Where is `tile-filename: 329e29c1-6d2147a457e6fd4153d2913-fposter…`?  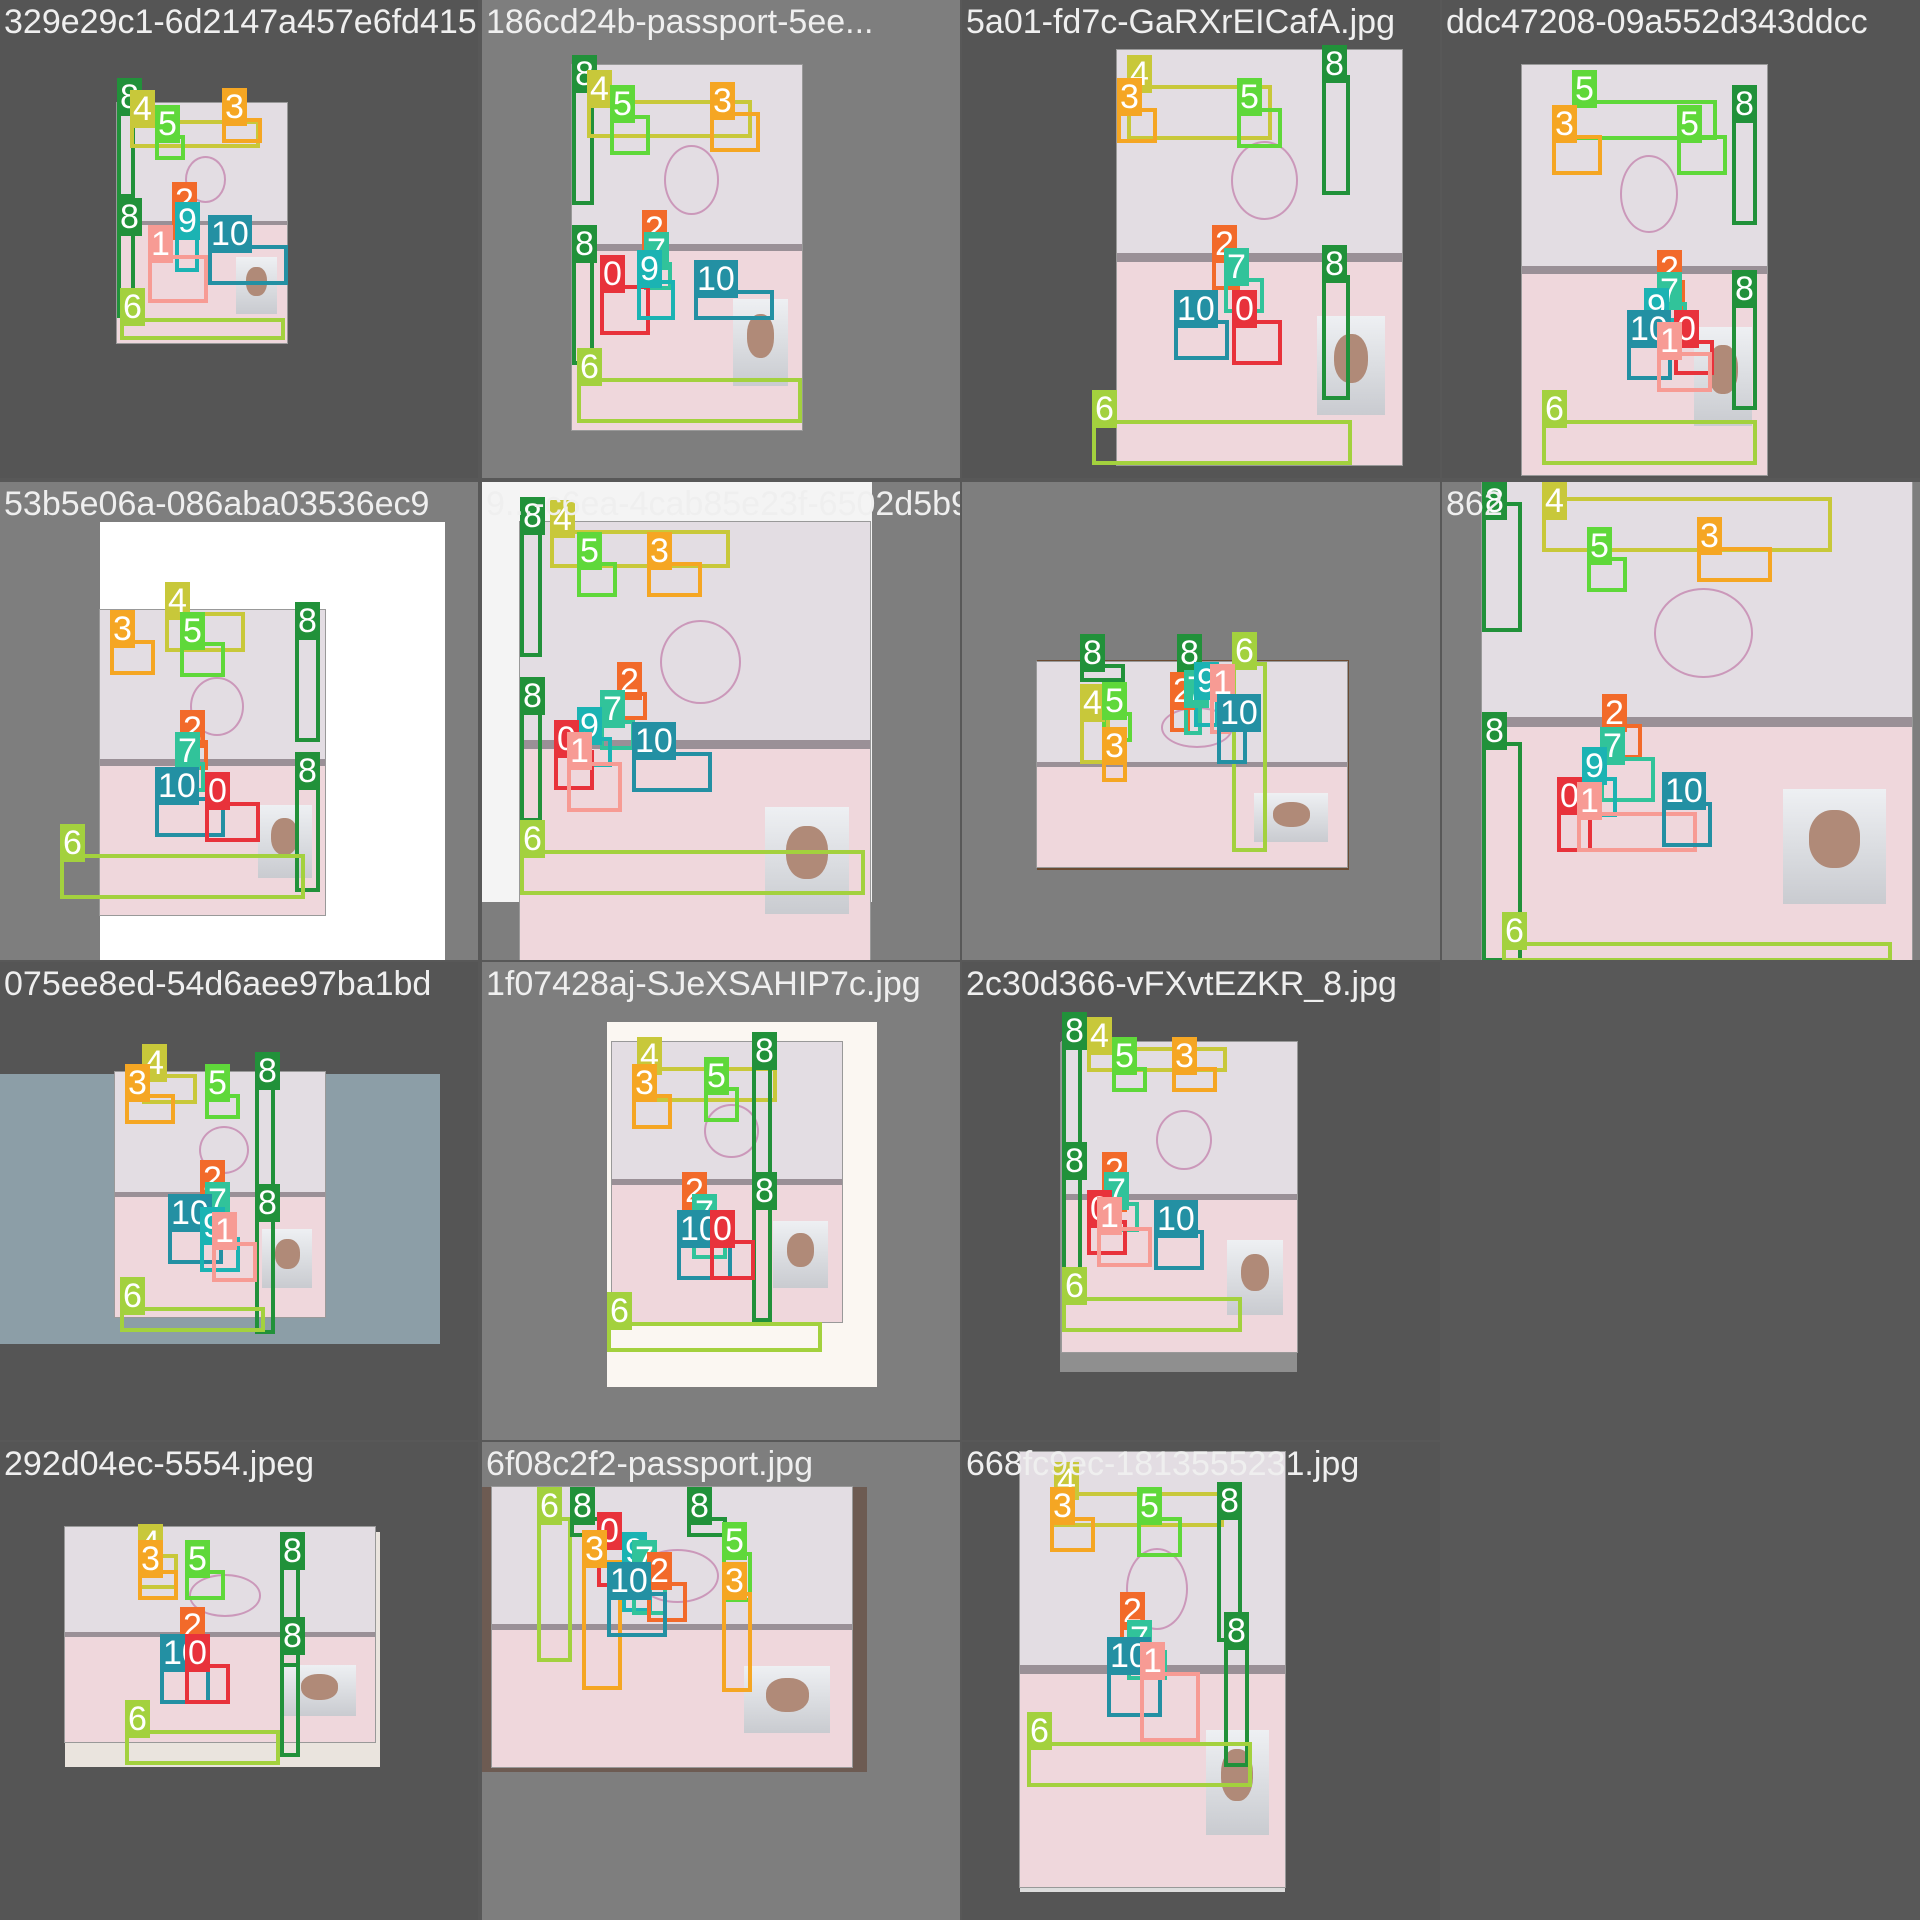
tile-filename: 329e29c1-6d2147a457e6fd4153d2913-fposter… is located at coordinates (241, 22).